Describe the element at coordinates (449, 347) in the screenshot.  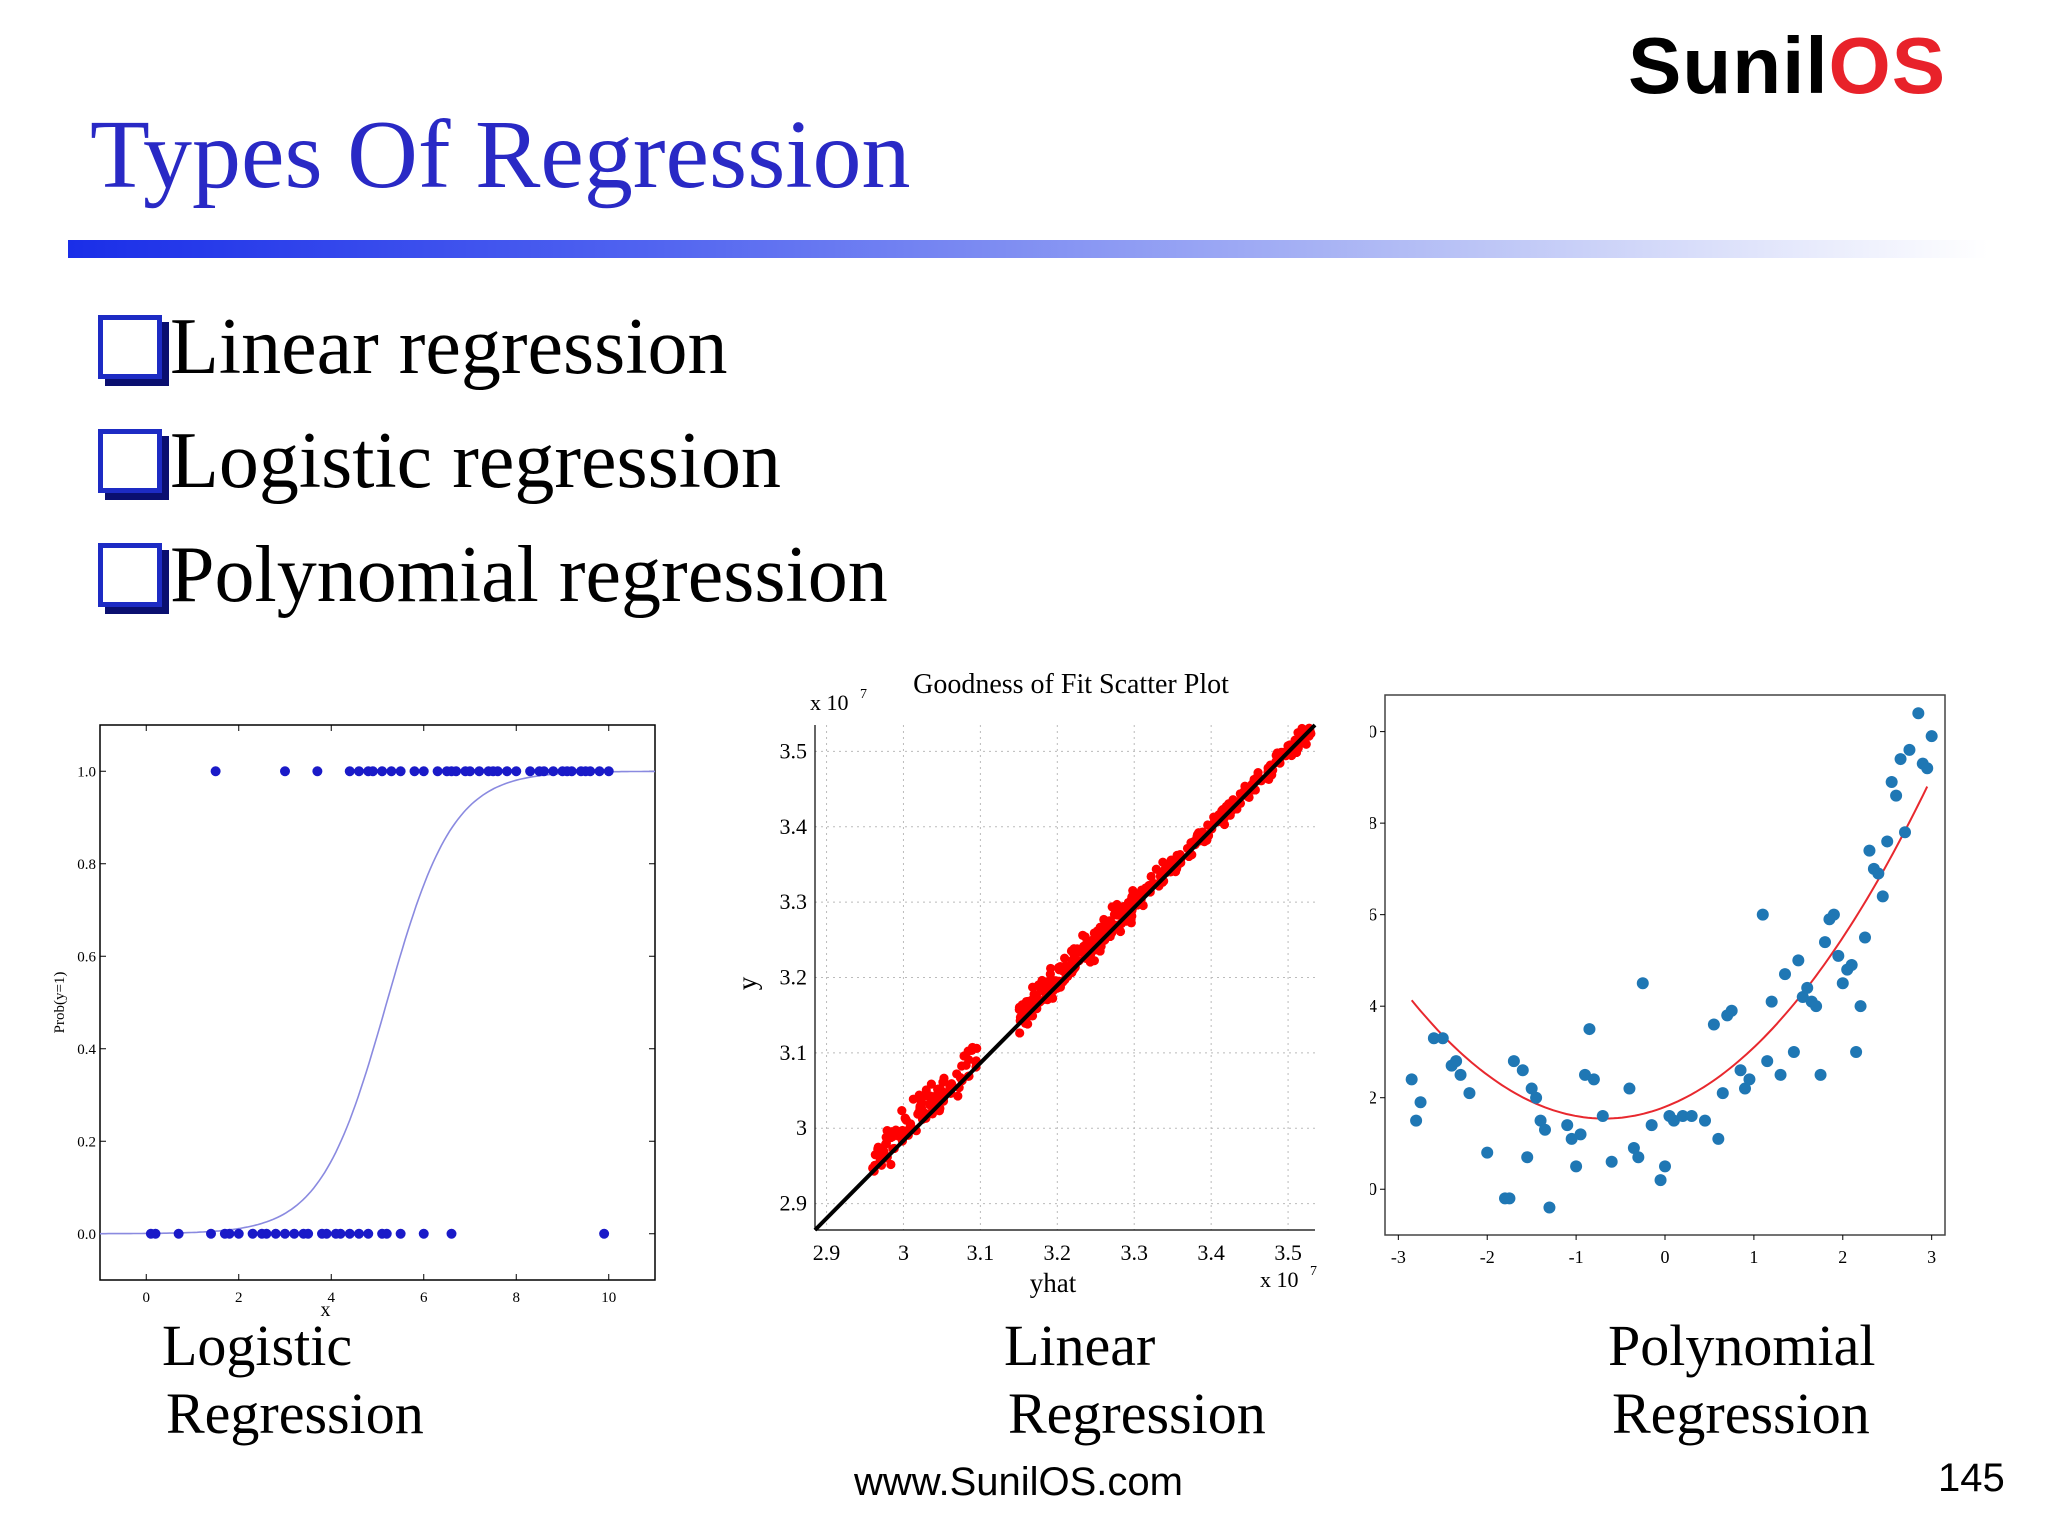
I see `bullet-text: Linear regression` at that location.